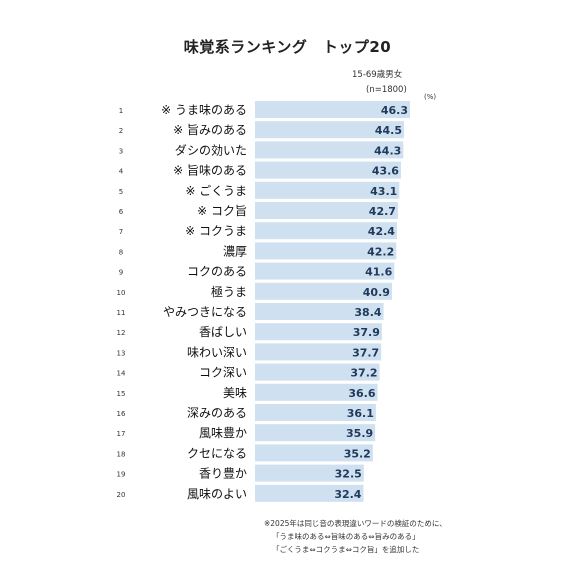 The width and height of the screenshot is (575, 571). What do you see at coordinates (223, 474) in the screenshot?
I see `category-label: 香り豊か` at bounding box center [223, 474].